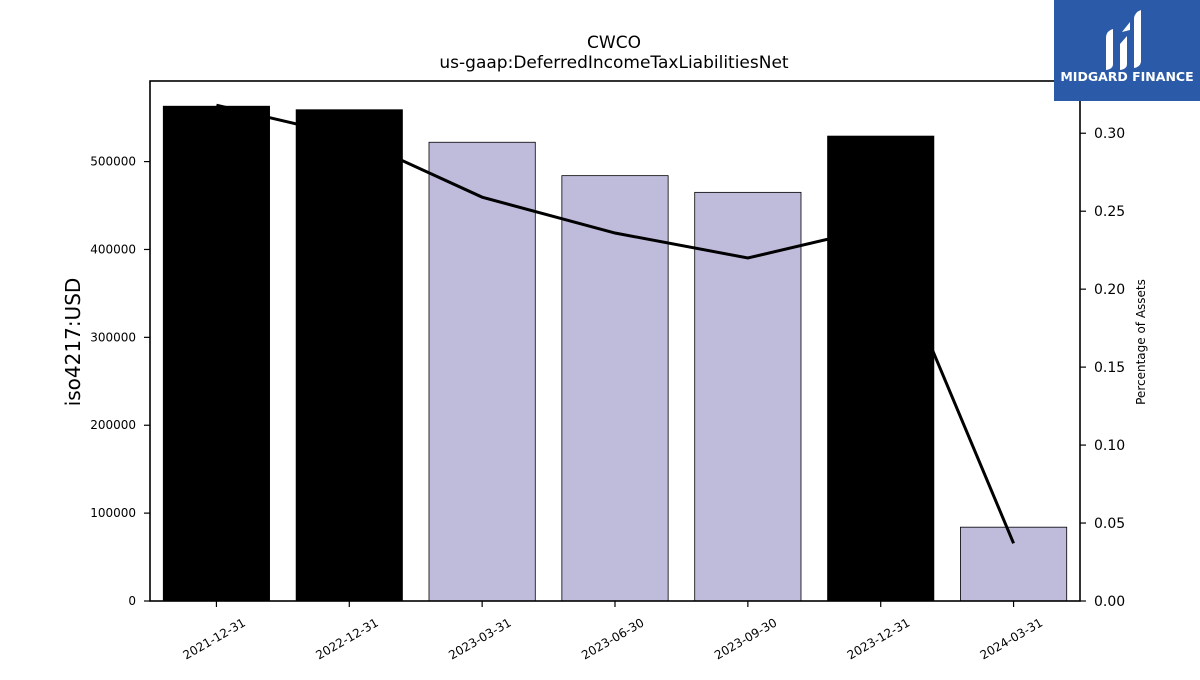  I want to click on y2-tick-label: 0.05, so click(1109, 524).